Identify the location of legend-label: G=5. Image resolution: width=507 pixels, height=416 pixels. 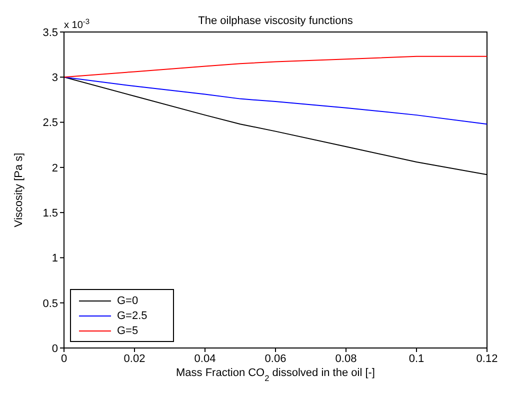
(127, 330).